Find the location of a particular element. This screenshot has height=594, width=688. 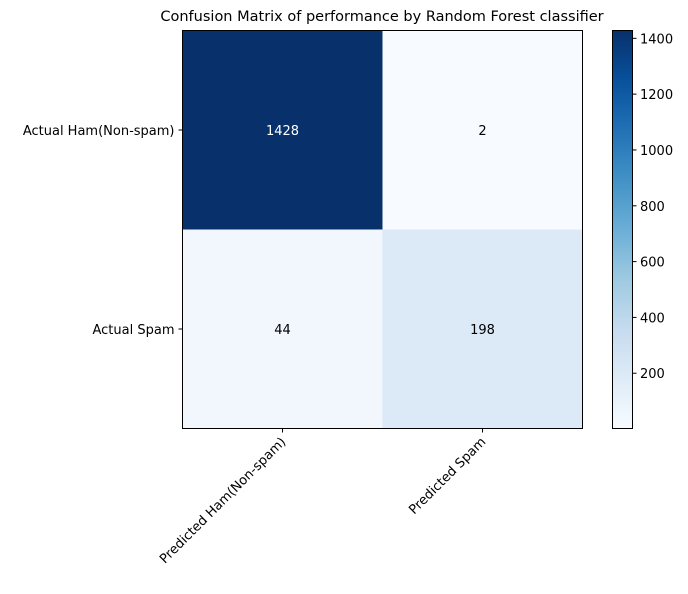

colorbar-tick-label: 200 is located at coordinates (652, 374).